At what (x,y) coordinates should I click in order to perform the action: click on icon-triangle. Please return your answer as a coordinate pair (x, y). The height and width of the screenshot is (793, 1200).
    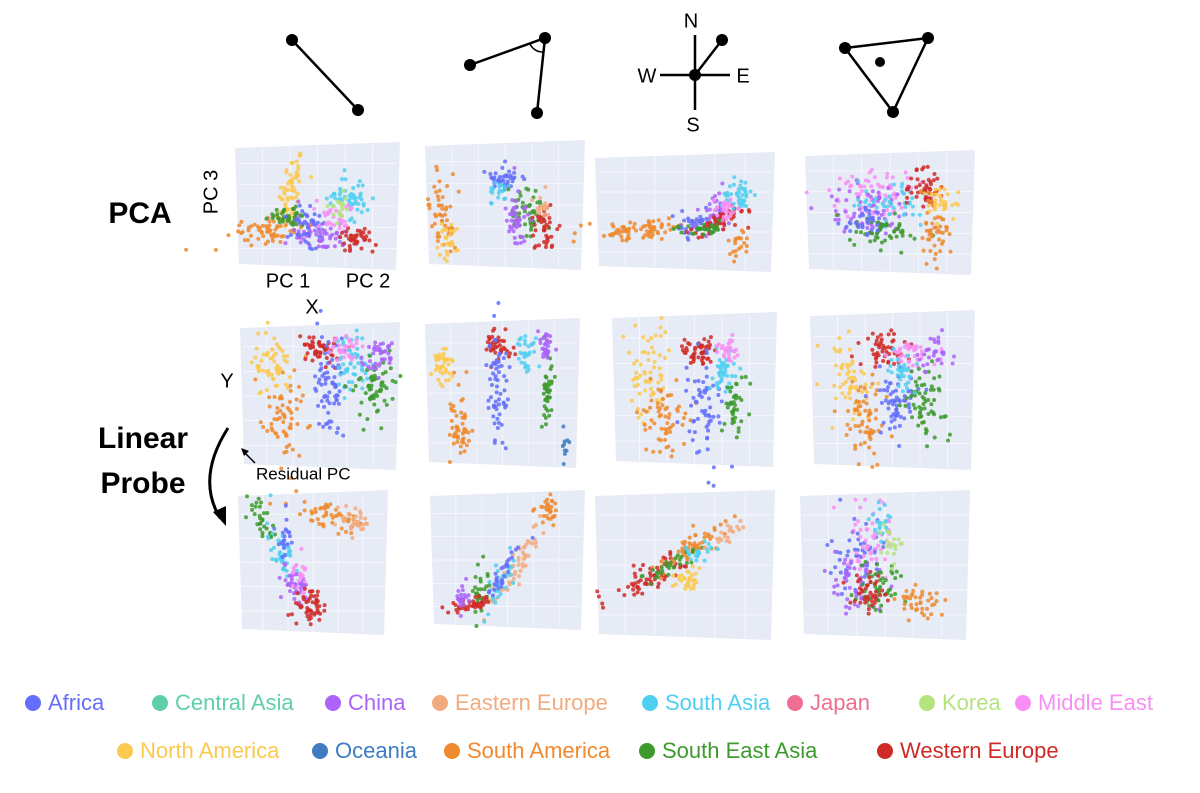
    Looking at the image, I should click on (886, 75).